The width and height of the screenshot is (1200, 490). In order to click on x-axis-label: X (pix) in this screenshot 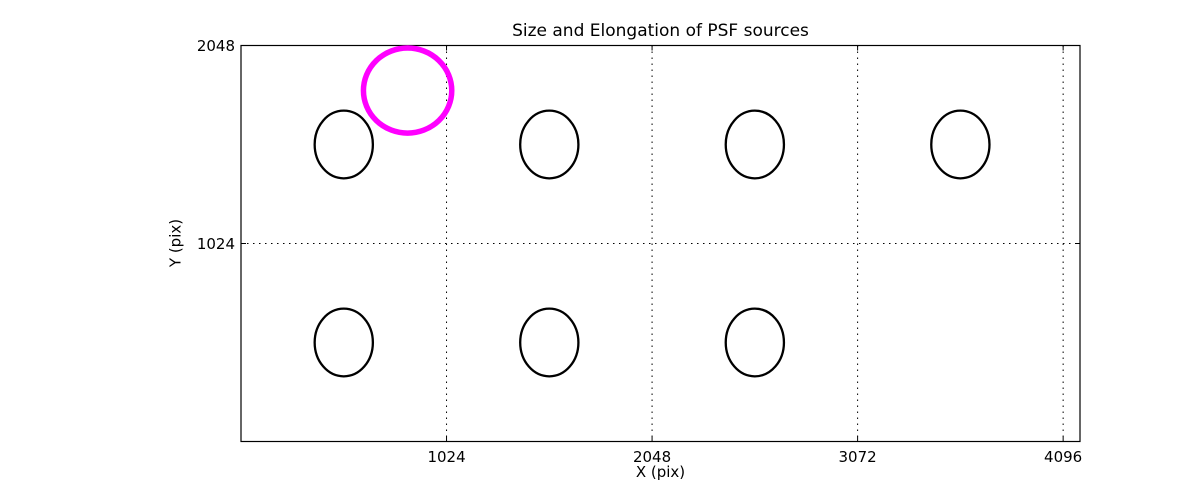, I will do `click(660, 472)`.